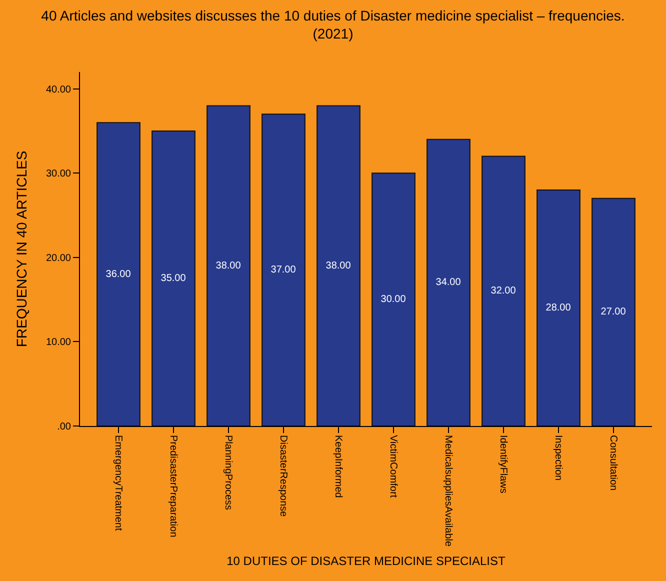 This screenshot has height=581, width=666. What do you see at coordinates (59, 258) in the screenshot?
I see `y-tick-label: 20.00` at bounding box center [59, 258].